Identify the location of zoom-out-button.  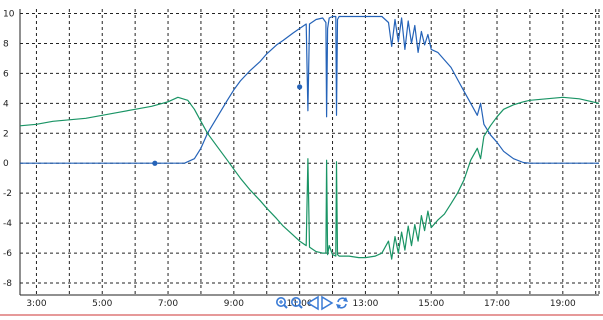
(297, 303).